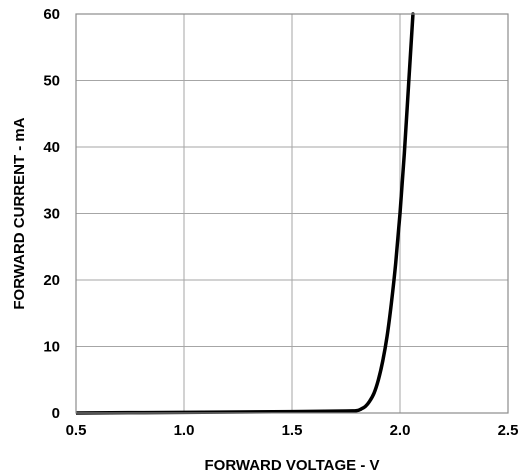  I want to click on x-tick-label: 0.5, so click(76, 430).